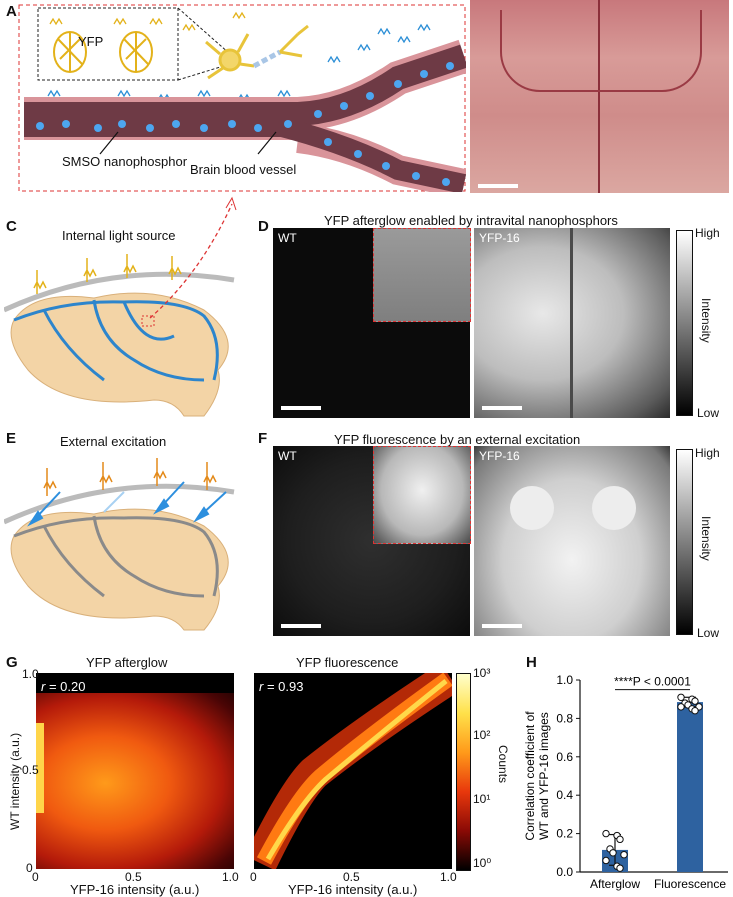  Describe the element at coordinates (30, 674) in the screenshot. I see `g-ytick: 1.0` at that location.